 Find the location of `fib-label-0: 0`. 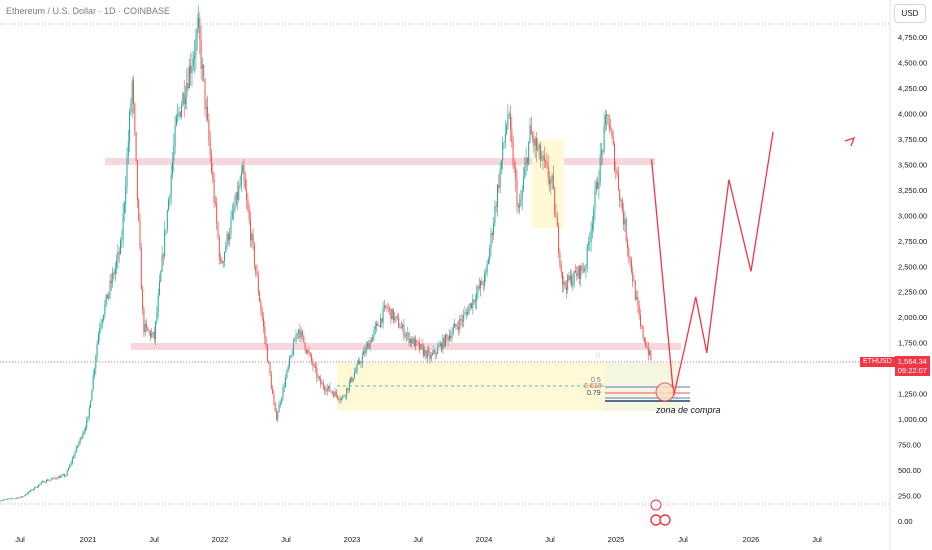

fib-label-0: 0 is located at coordinates (598, 356).